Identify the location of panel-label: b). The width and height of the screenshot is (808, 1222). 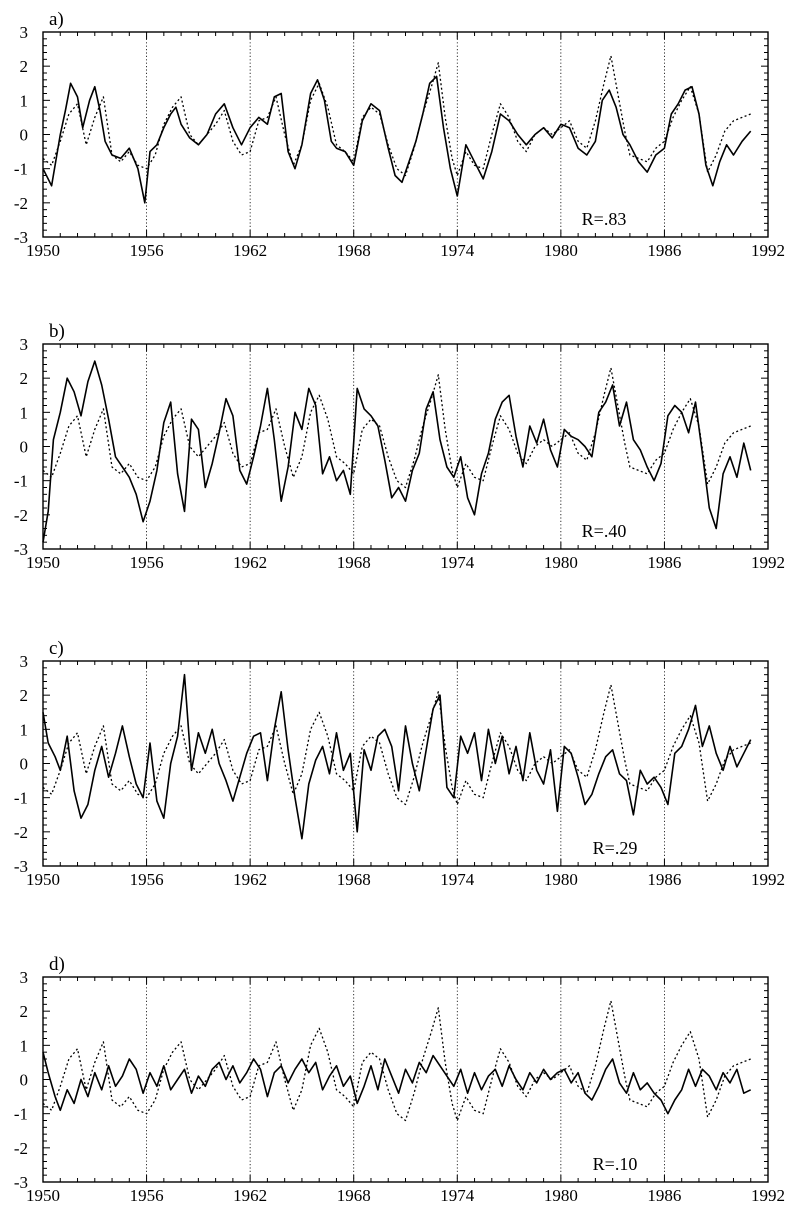
(57, 331).